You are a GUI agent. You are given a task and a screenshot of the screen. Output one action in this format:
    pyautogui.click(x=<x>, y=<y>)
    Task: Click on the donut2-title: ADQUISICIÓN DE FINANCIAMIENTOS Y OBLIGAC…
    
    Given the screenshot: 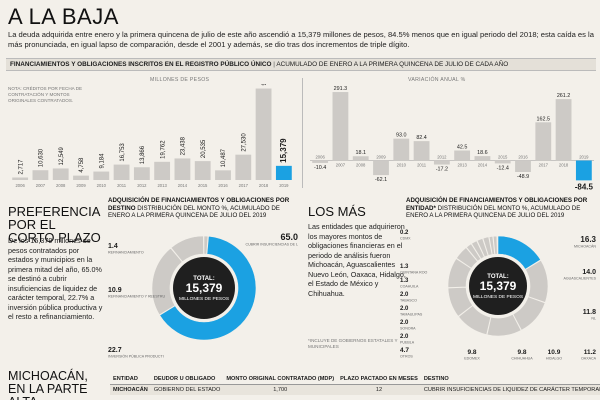 What is the action you would take?
    pyautogui.click(x=502, y=208)
    